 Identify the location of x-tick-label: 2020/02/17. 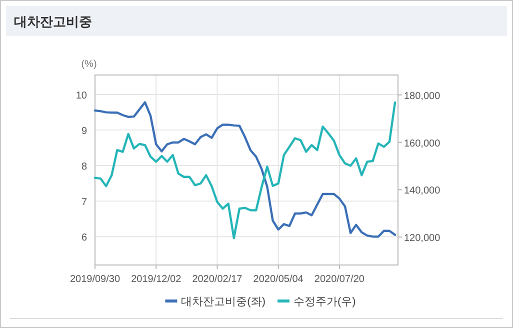
(217, 279).